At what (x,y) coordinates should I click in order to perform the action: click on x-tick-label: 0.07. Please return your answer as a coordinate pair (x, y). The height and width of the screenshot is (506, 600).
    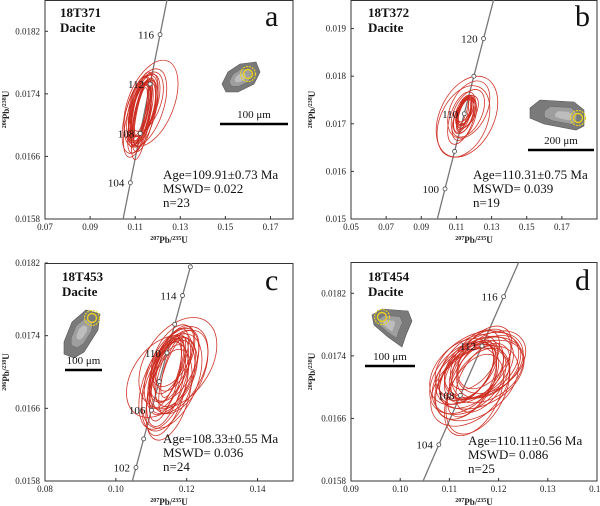
    Looking at the image, I should click on (386, 227).